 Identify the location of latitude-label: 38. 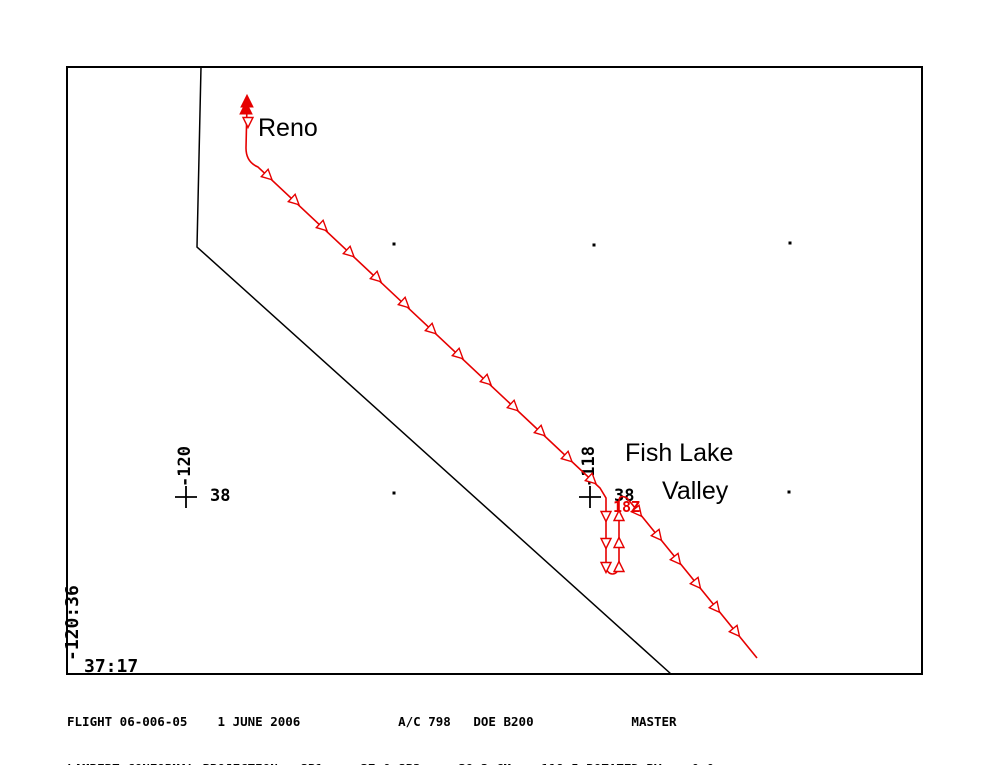
(220, 496).